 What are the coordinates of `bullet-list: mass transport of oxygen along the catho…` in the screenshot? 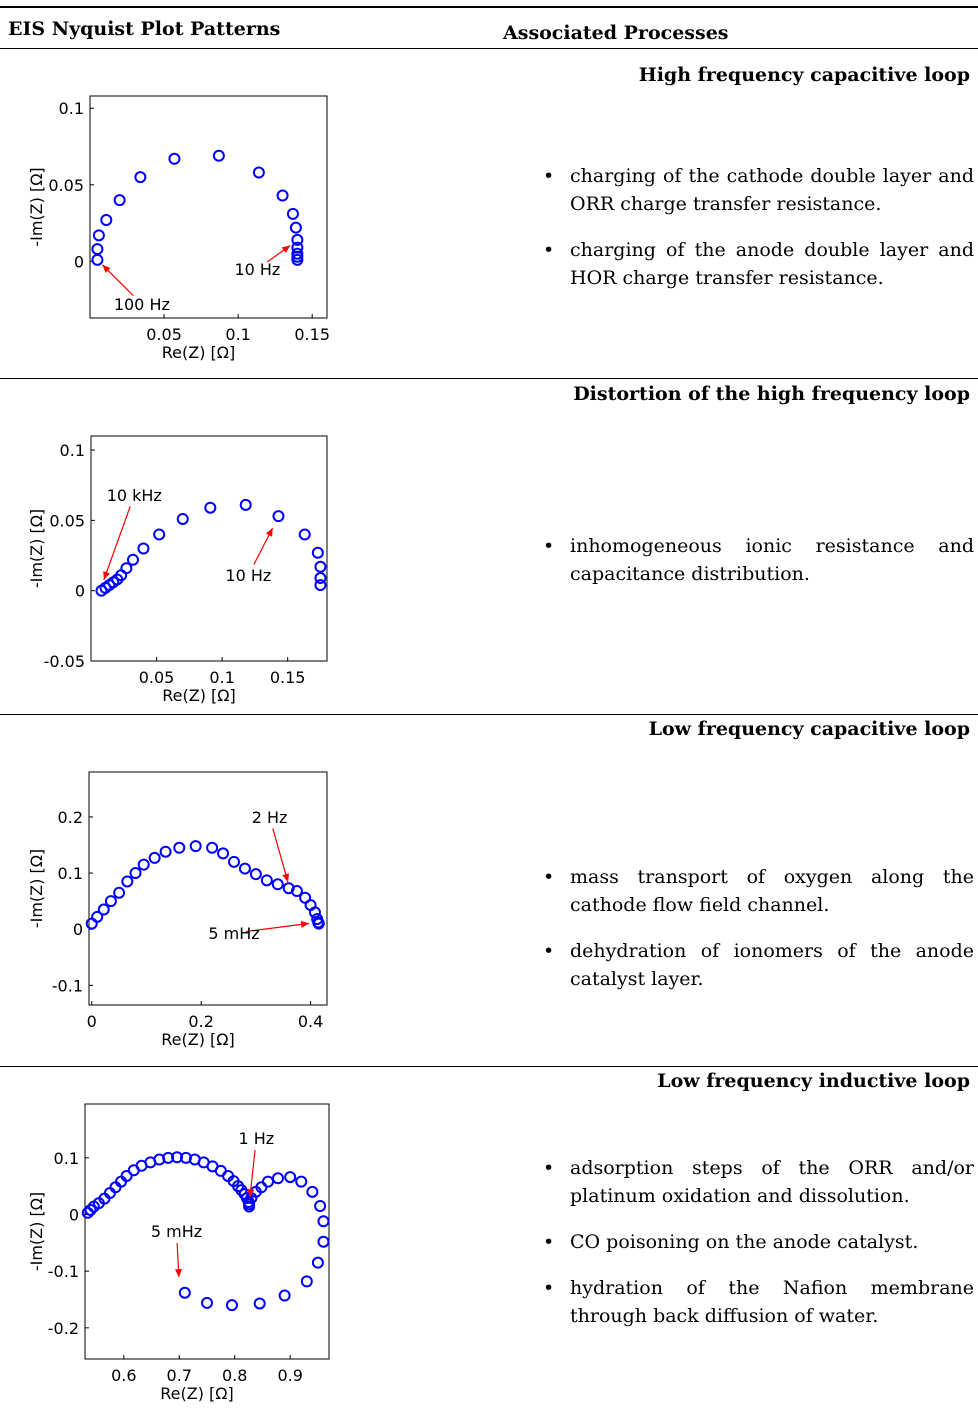 It's located at (757, 928).